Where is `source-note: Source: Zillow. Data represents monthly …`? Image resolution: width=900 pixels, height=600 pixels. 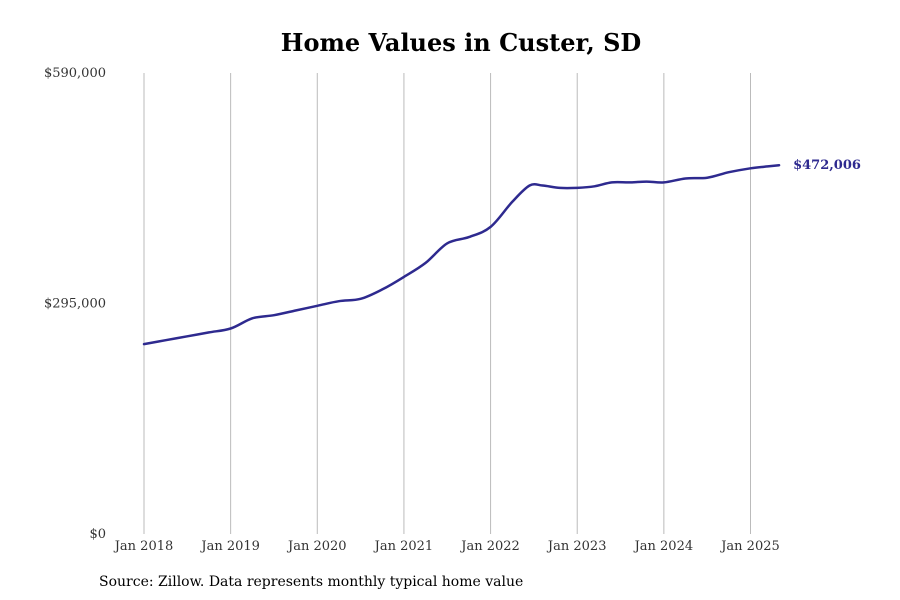
source-note: Source: Zillow. Data represents monthly … is located at coordinates (311, 582).